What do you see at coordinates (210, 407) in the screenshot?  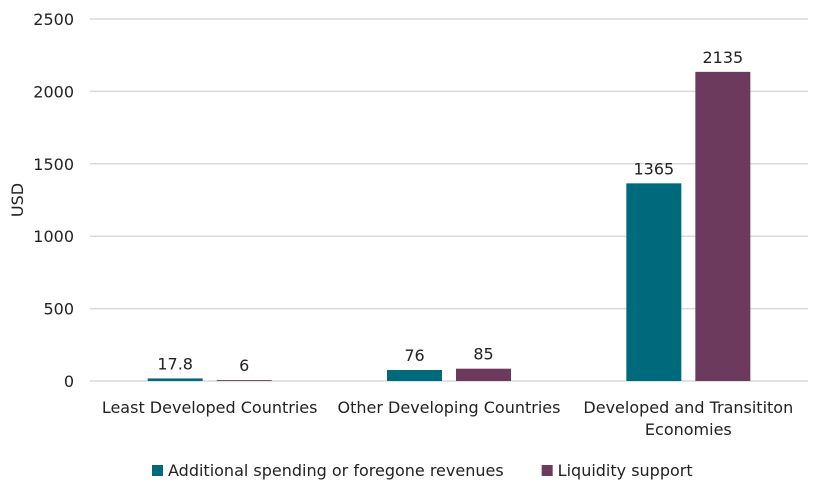 I see `x-tick-label: Least Developed Countries` at bounding box center [210, 407].